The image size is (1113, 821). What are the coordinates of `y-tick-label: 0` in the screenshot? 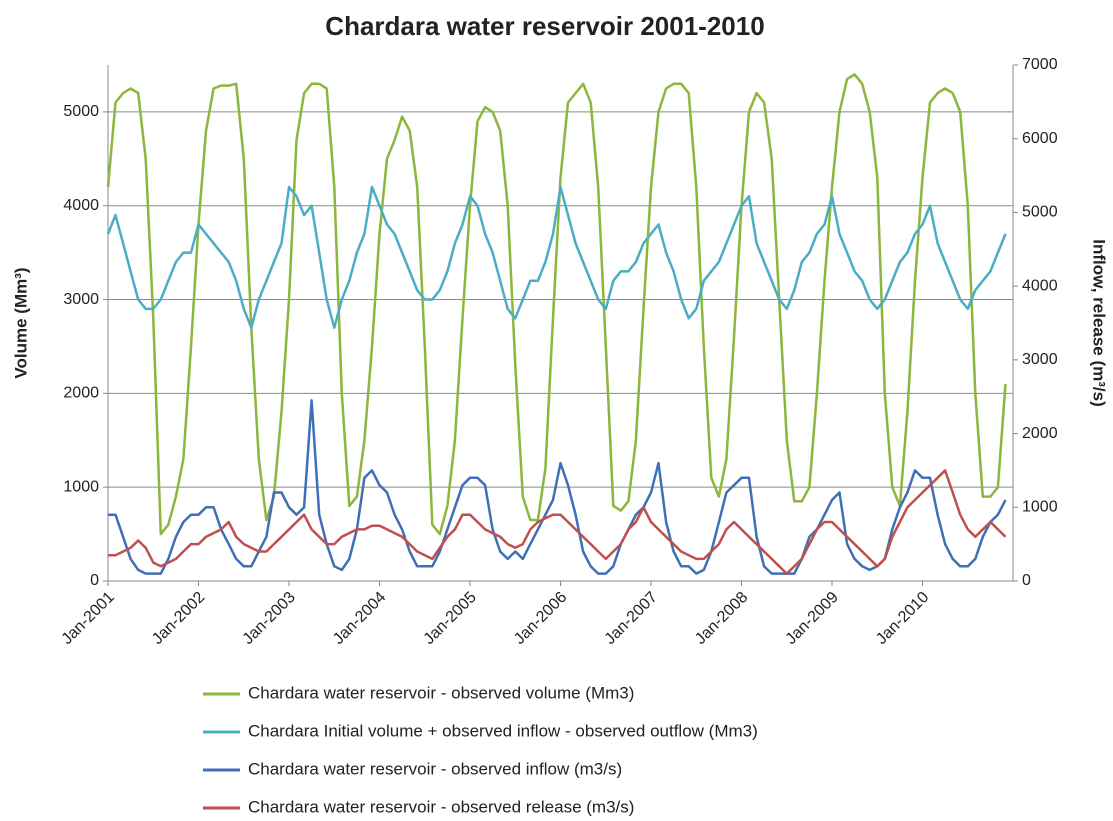 It's located at (94, 580).